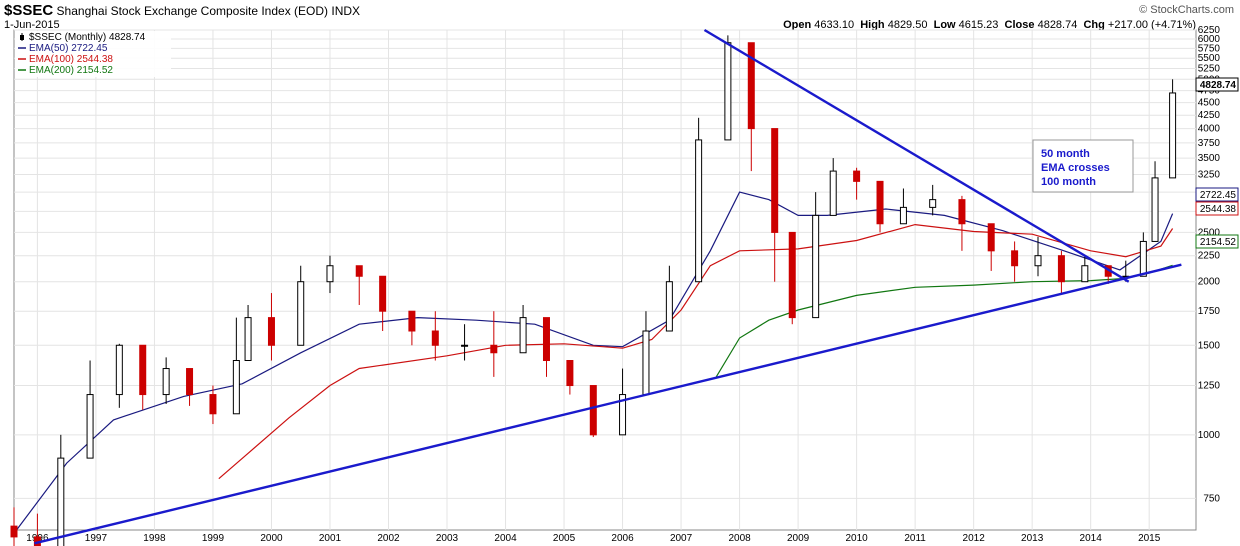  Describe the element at coordinates (622, 538) in the screenshot. I see `x-tick-label: 2006` at that location.